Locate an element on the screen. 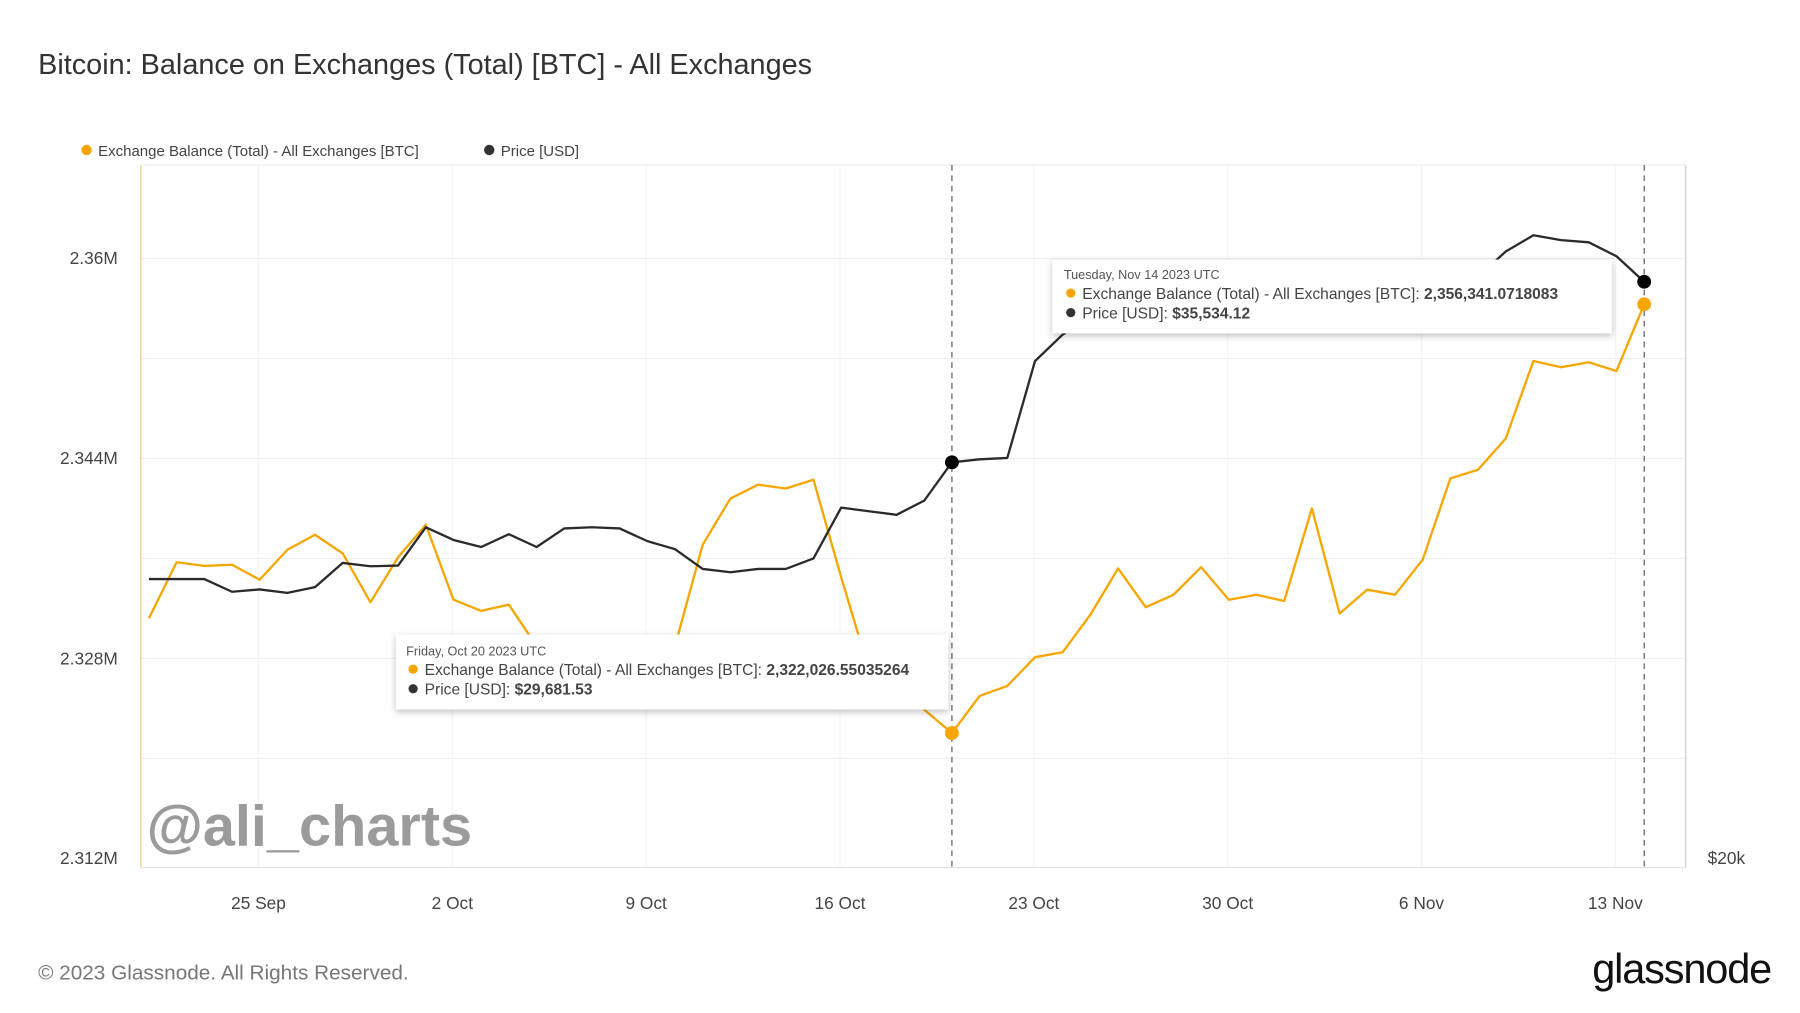 This screenshot has height=1013, width=1800. x-tick-label: 2 Oct is located at coordinates (453, 903).